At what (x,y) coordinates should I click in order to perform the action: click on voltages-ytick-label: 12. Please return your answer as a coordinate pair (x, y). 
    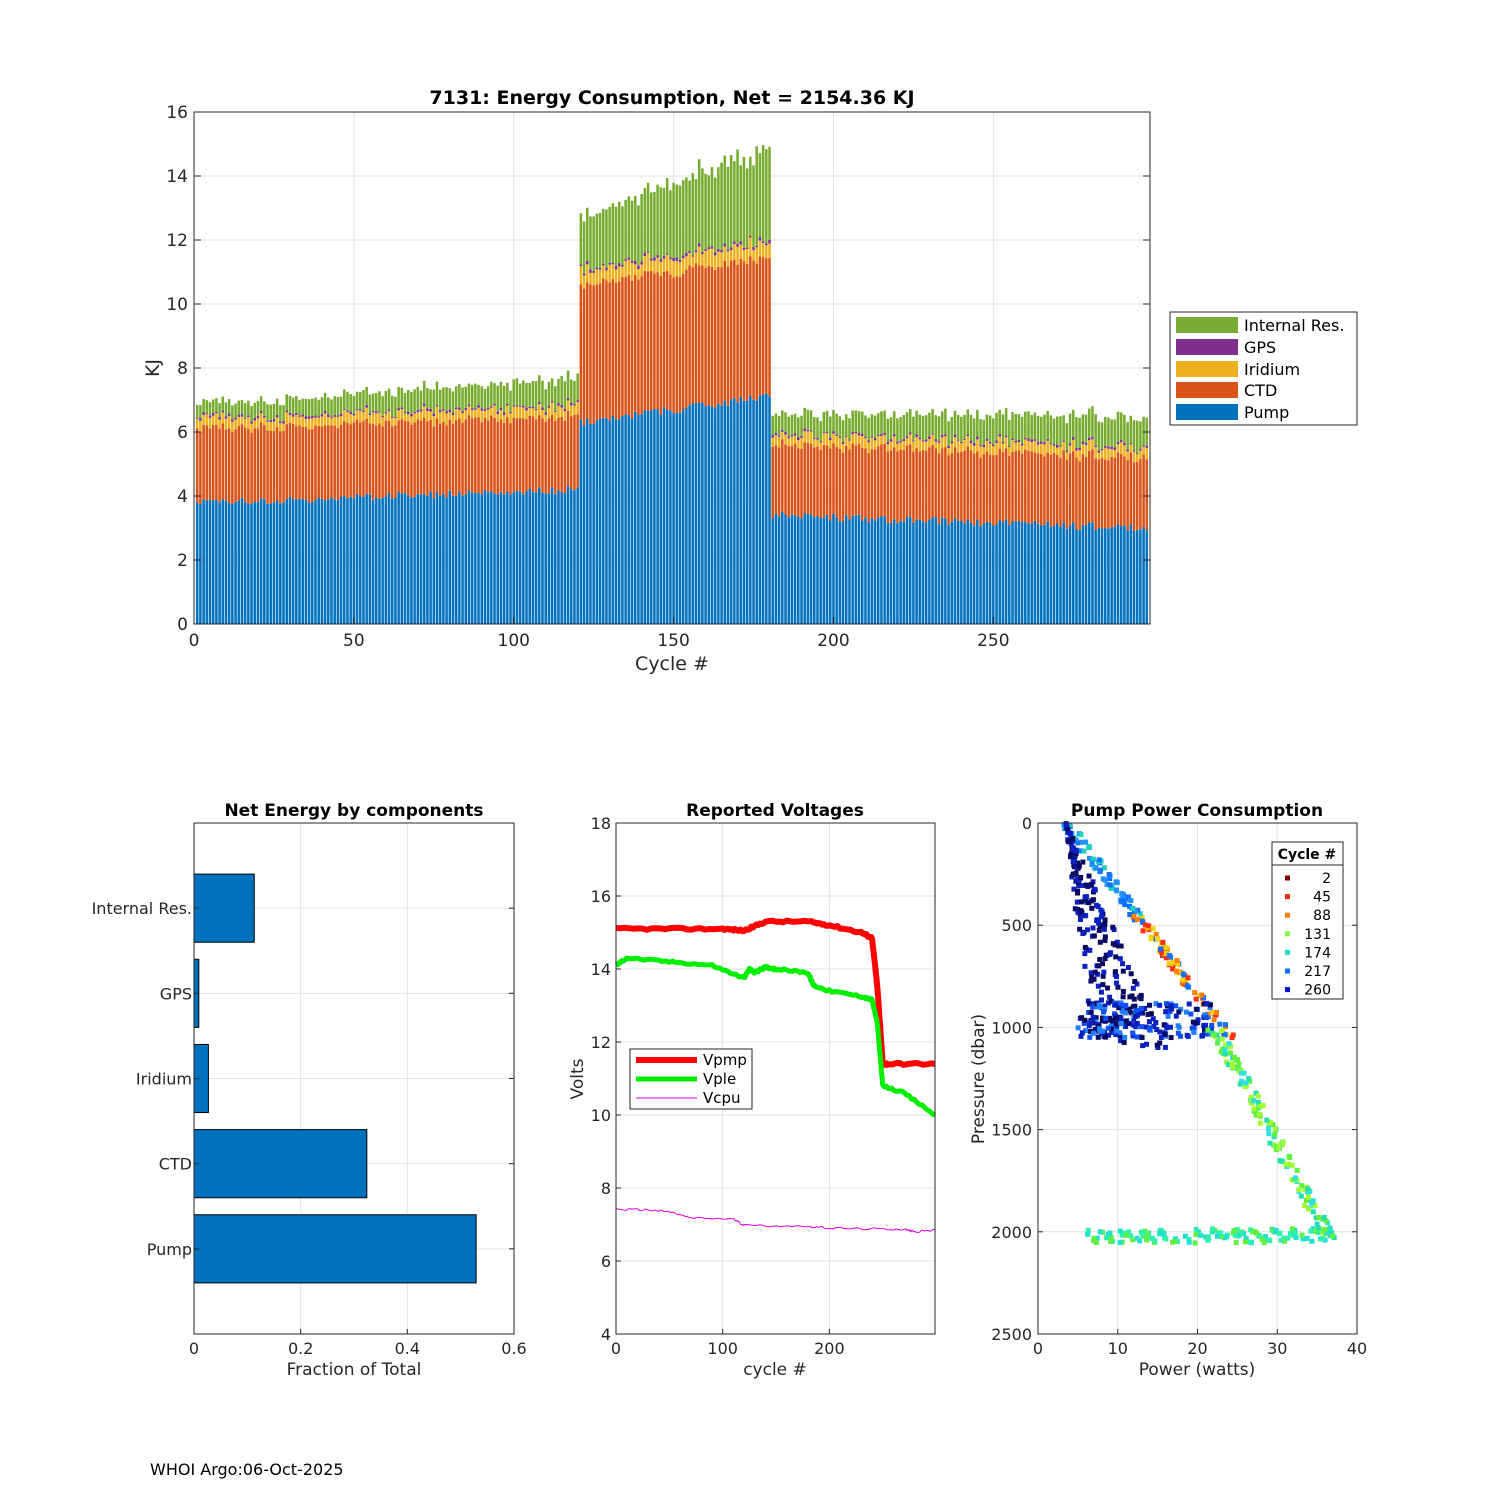
    Looking at the image, I should click on (601, 1042).